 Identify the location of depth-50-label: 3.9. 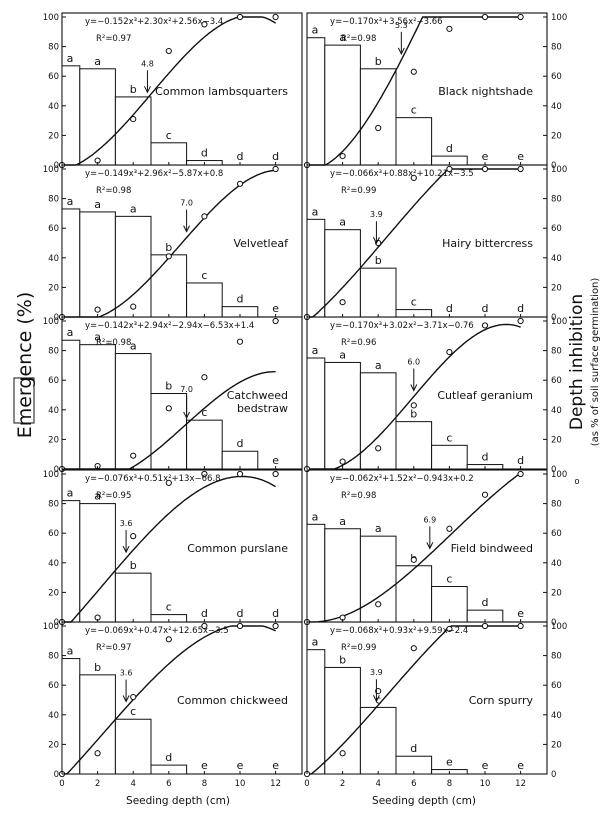
(376, 672).